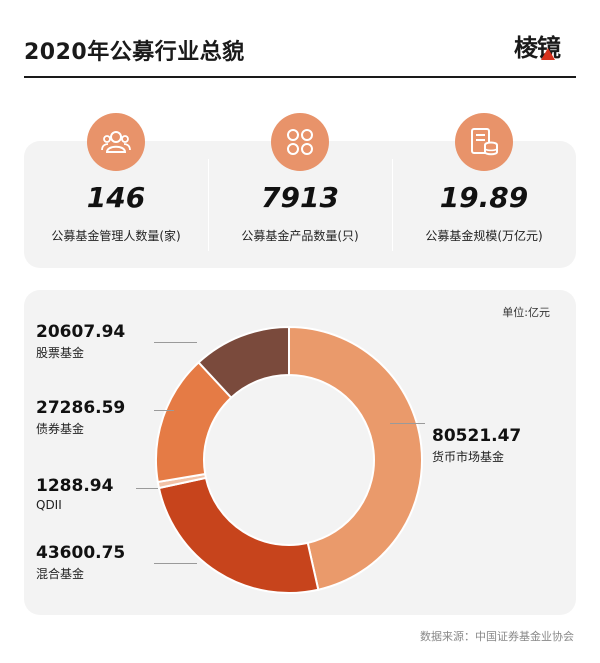 Image resolution: width=600 pixels, height=663 pixels. I want to click on category-label: 股票基金, so click(60, 353).